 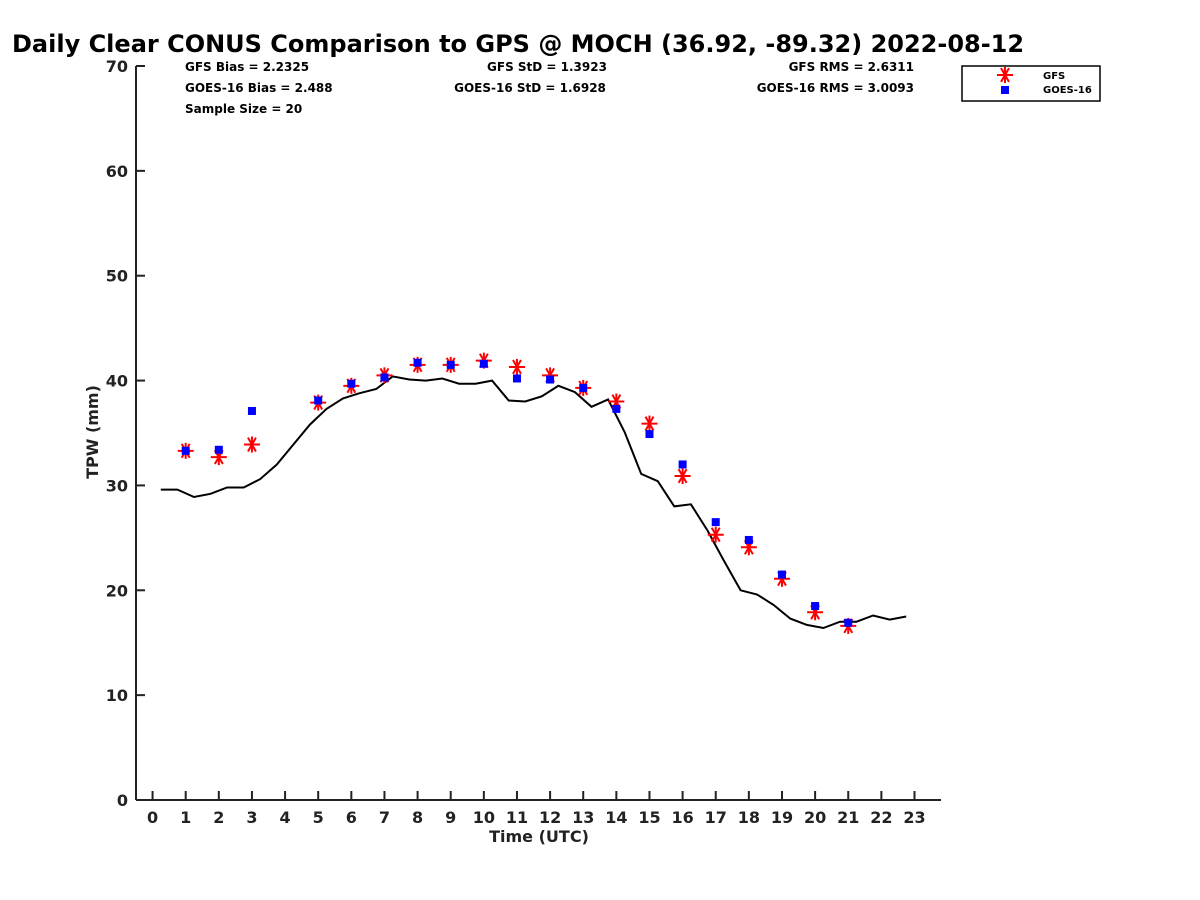 What do you see at coordinates (218, 817) in the screenshot?
I see `x-tick-label: 2` at bounding box center [218, 817].